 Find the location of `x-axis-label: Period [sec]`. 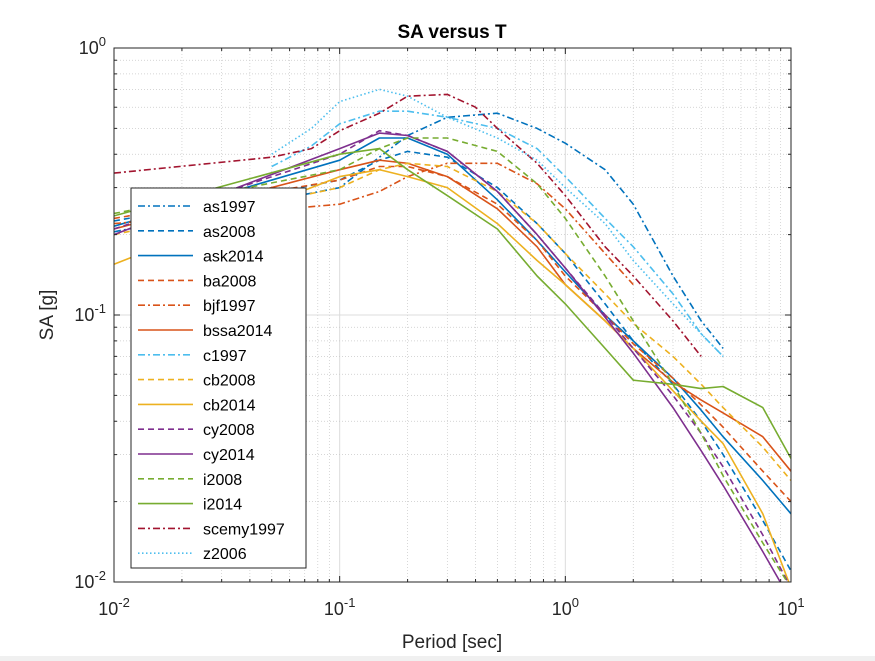

x-axis-label: Period [sec] is located at coordinates (452, 642).